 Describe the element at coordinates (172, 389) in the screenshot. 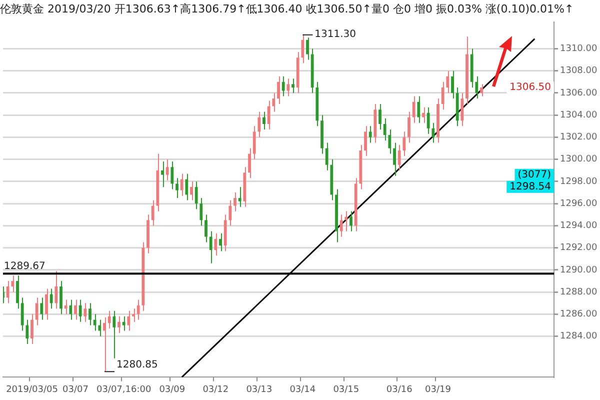

I see `x-tick-label: 03/09` at that location.